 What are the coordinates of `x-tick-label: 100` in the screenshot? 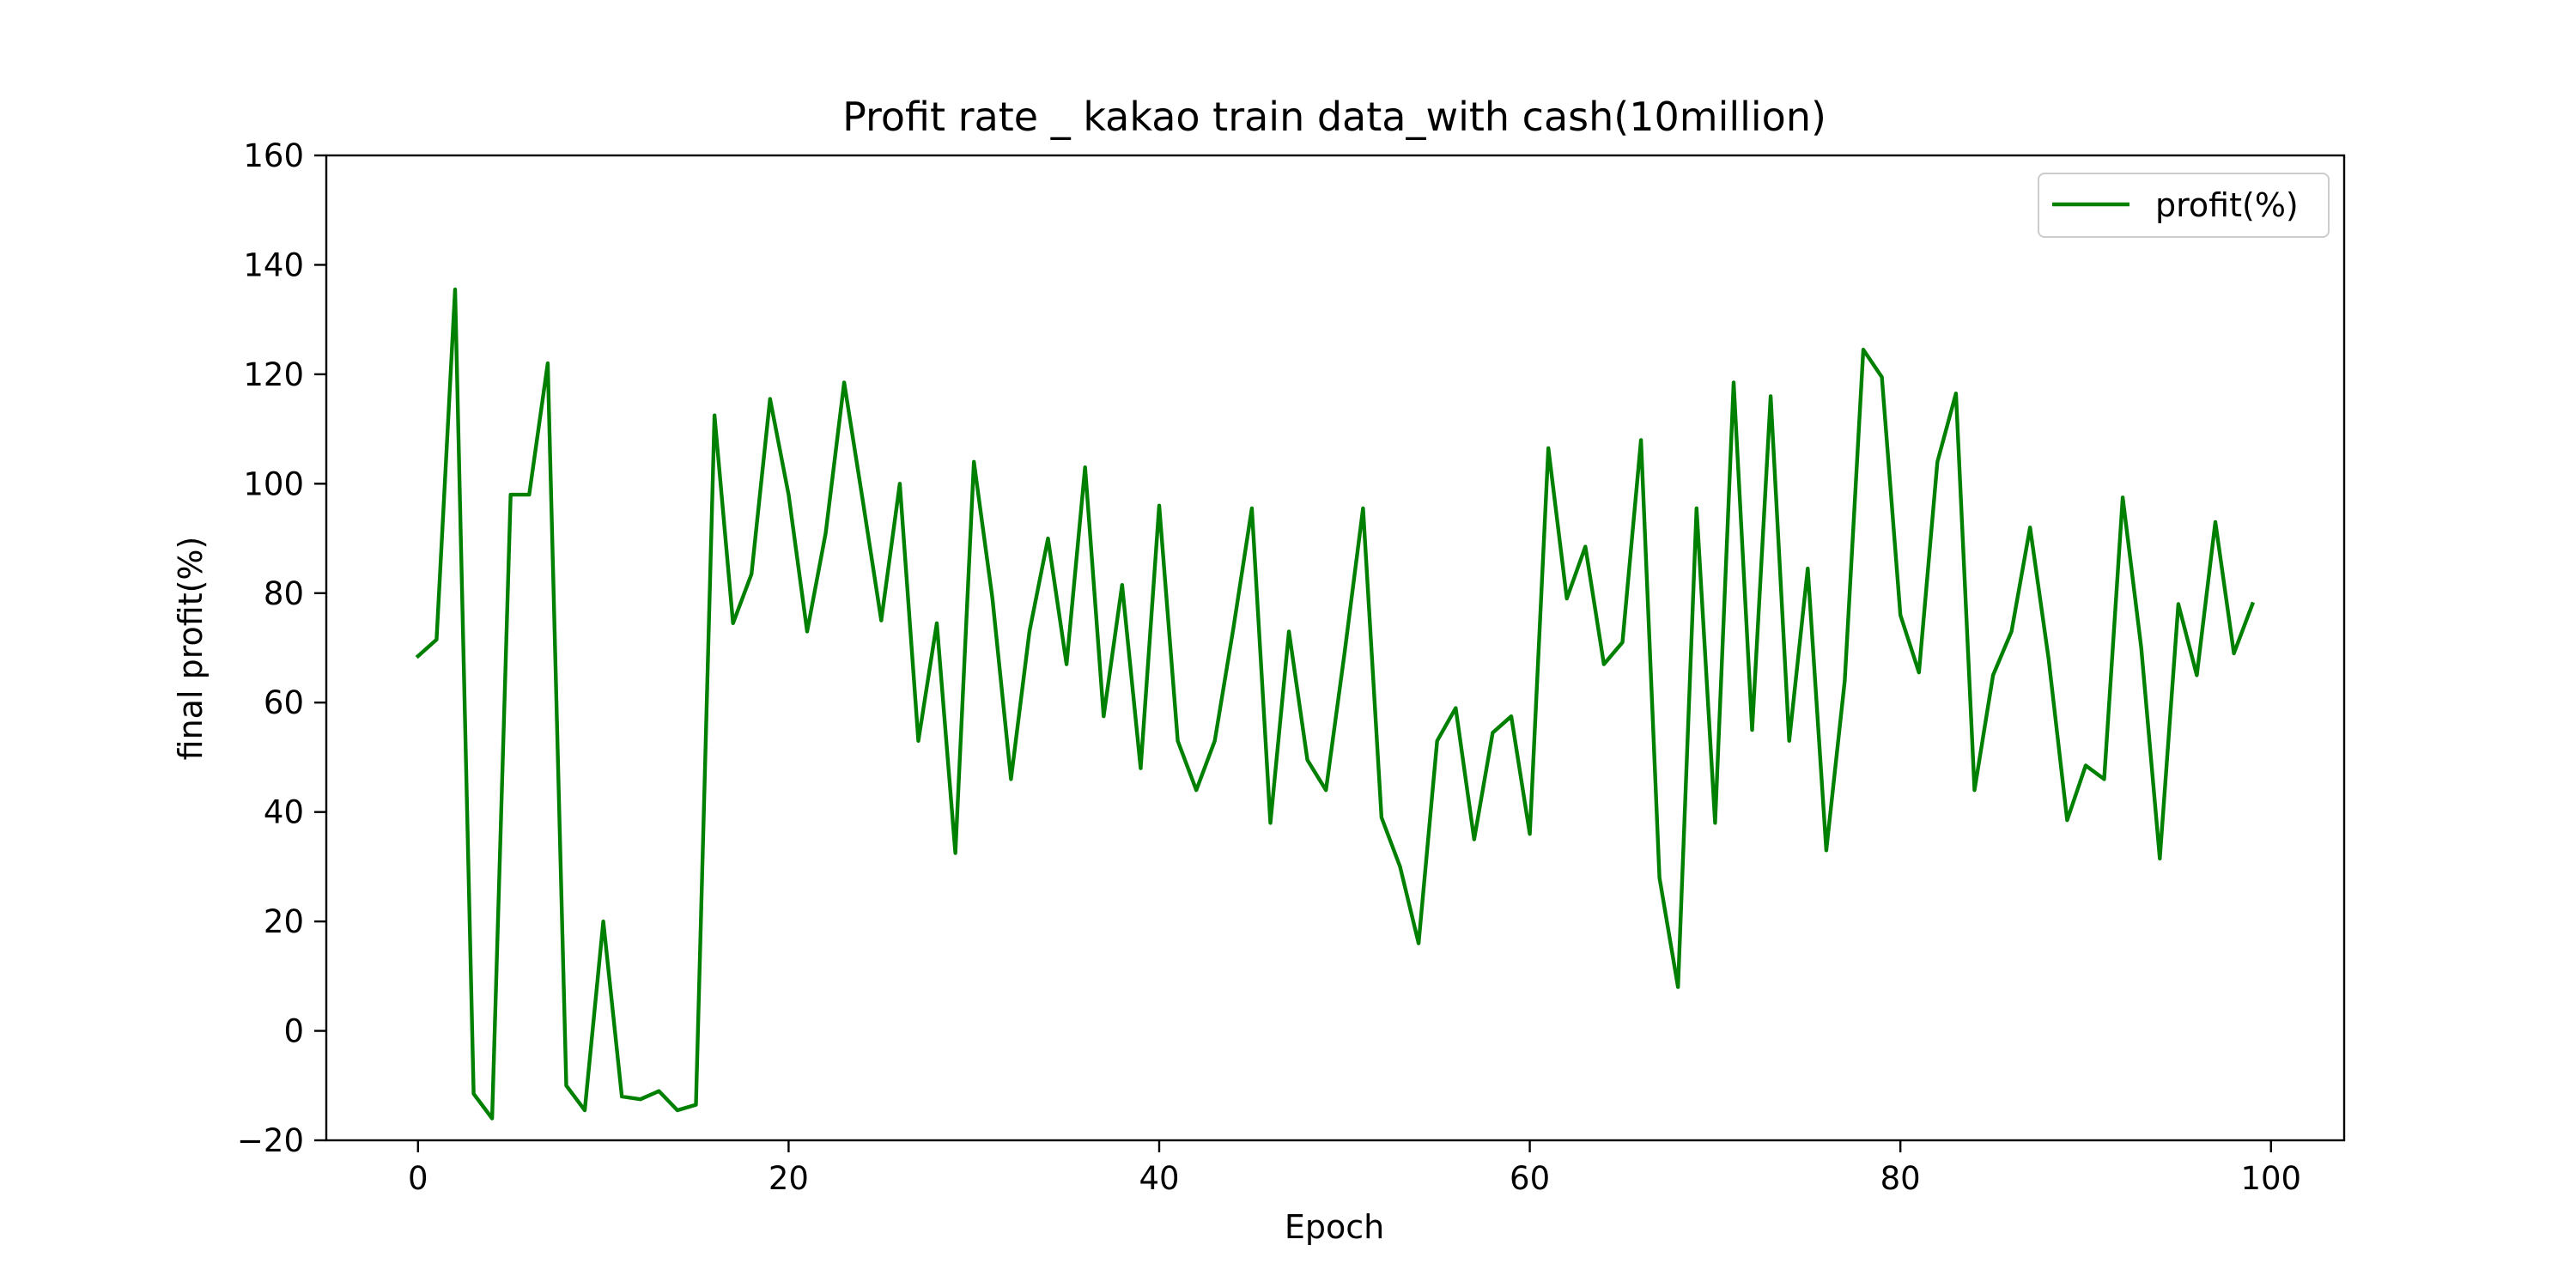 It's located at (2270, 1178).